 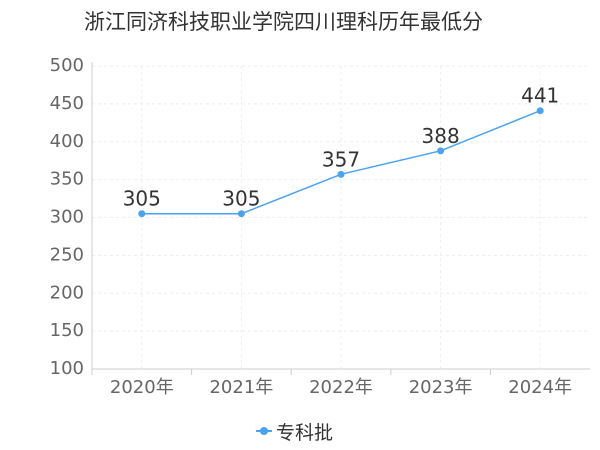 I want to click on y-tick-label: 400, so click(x=67, y=141).